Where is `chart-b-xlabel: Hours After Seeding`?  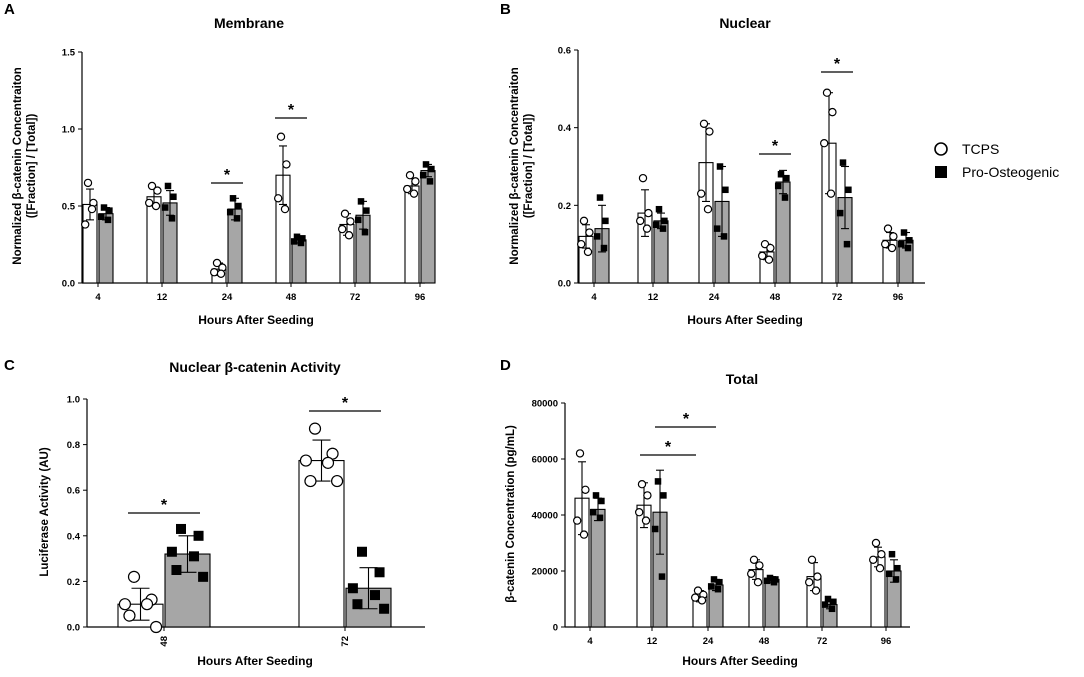 chart-b-xlabel: Hours After Seeding is located at coordinates (745, 320).